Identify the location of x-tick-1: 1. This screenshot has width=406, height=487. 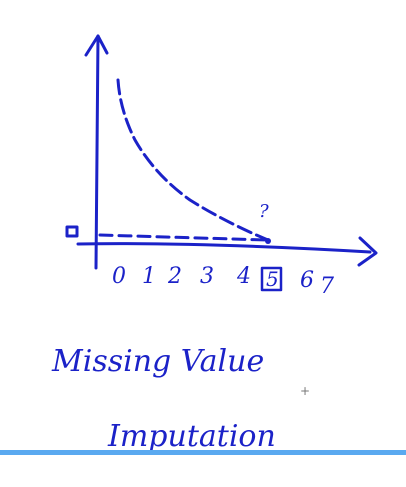
(149, 276).